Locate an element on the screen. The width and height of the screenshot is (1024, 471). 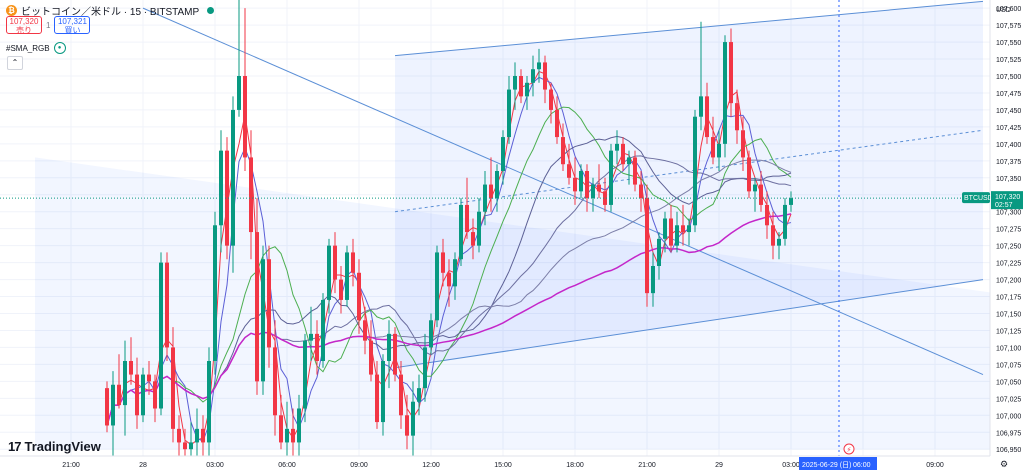
currency-label: USD is located at coordinates (1003, 10).